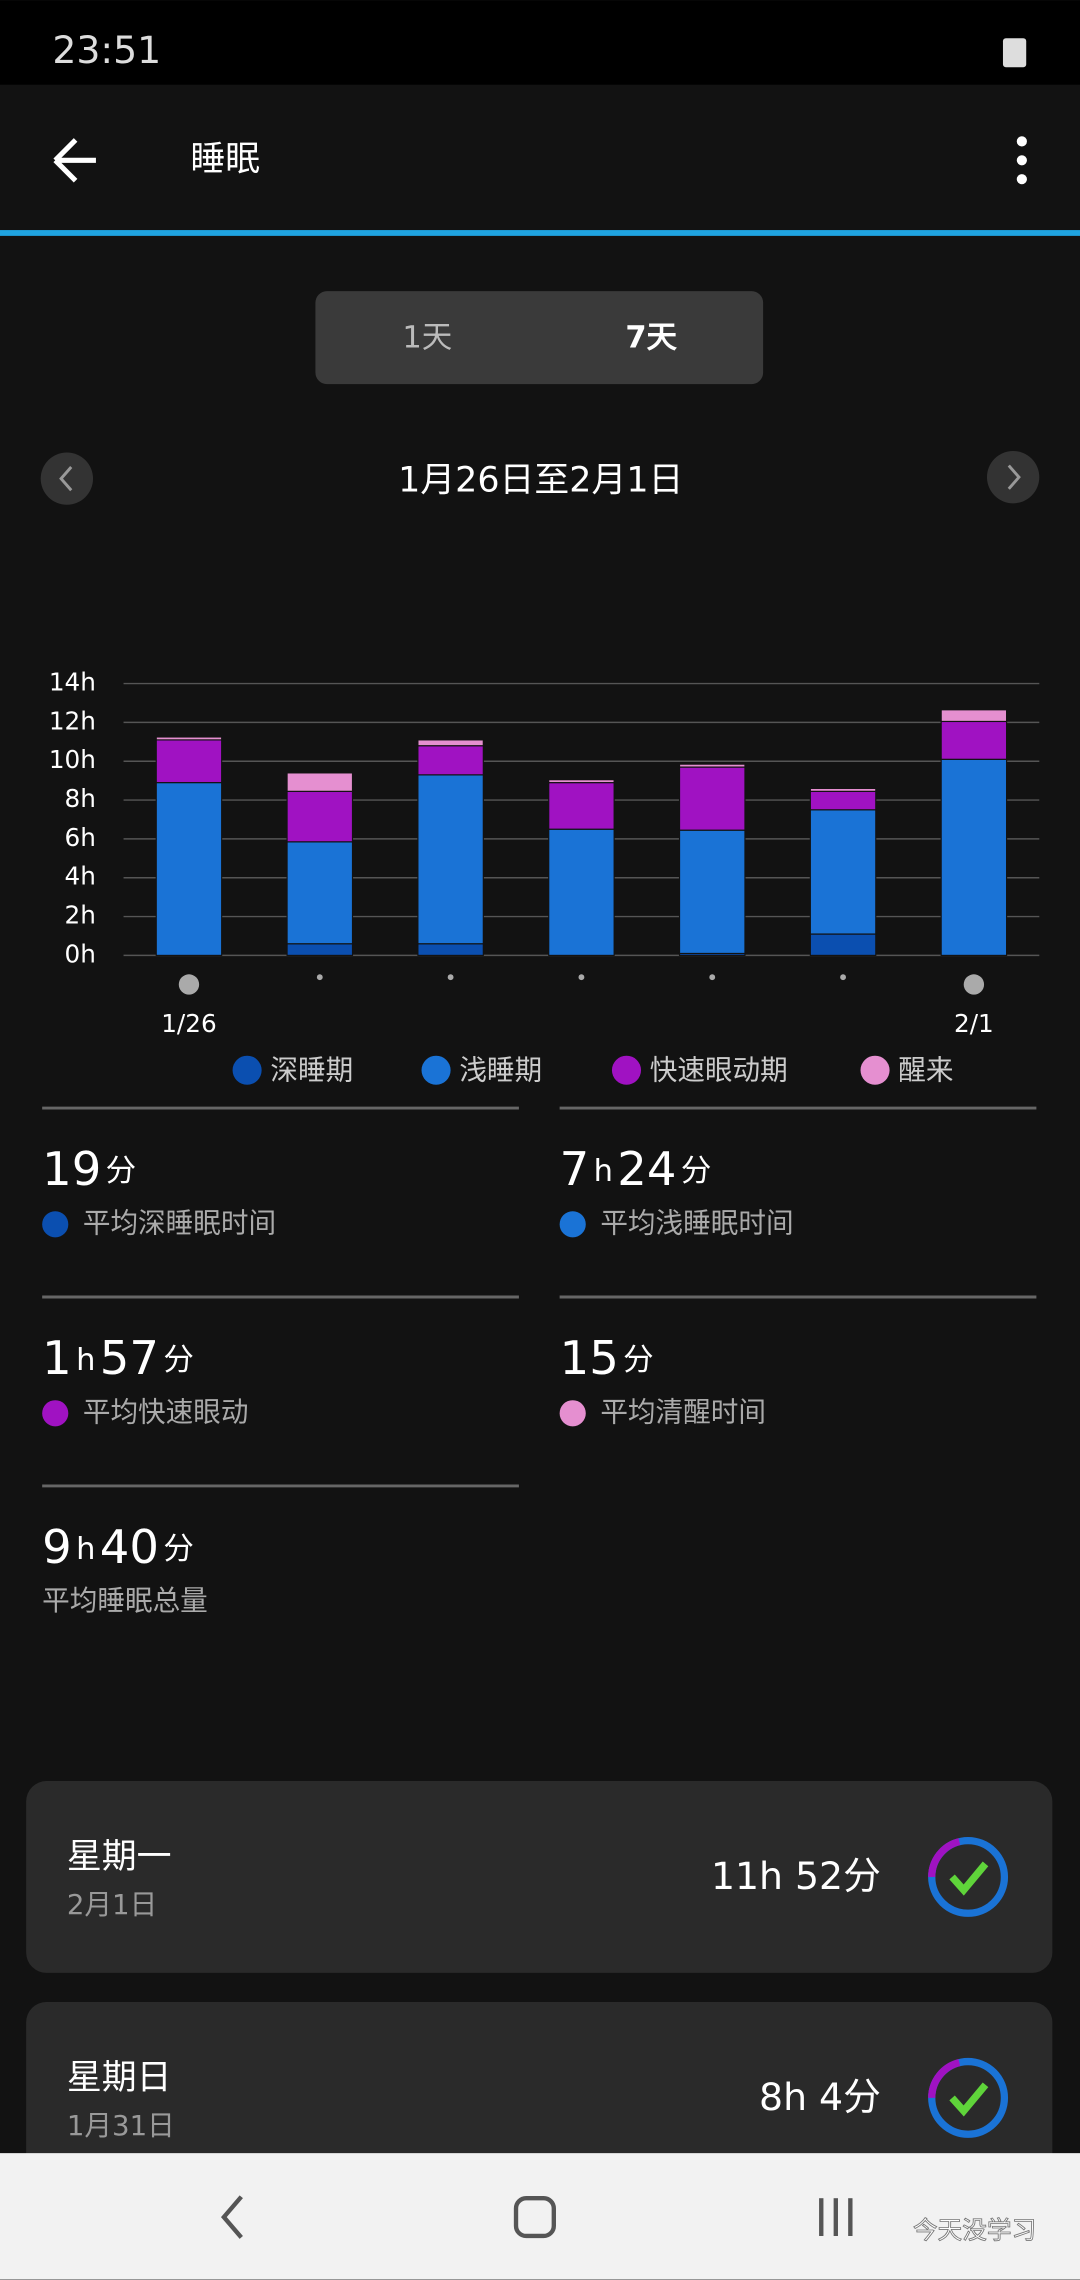  Describe the element at coordinates (121, 2125) in the screenshot. I see `day-date: 1月31日` at that location.